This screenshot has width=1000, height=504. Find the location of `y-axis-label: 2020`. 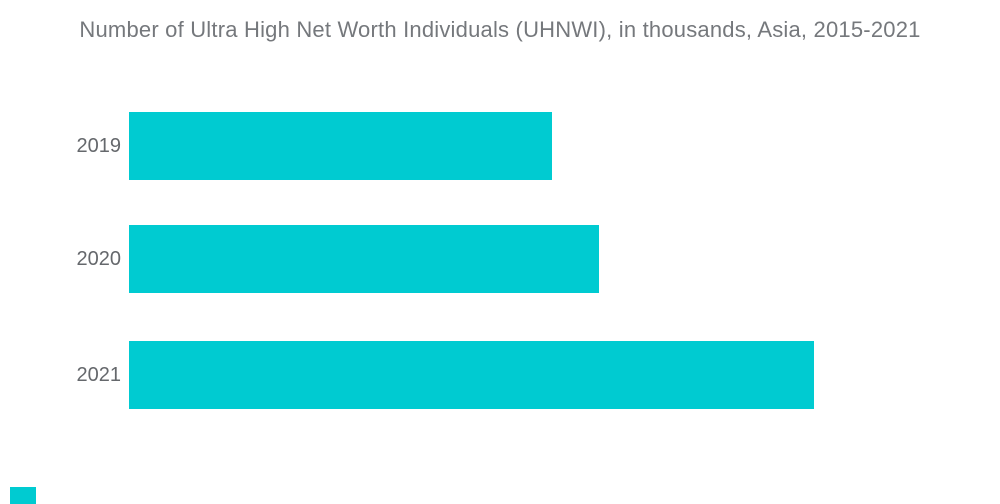

y-axis-label: 2020 is located at coordinates (99, 259).